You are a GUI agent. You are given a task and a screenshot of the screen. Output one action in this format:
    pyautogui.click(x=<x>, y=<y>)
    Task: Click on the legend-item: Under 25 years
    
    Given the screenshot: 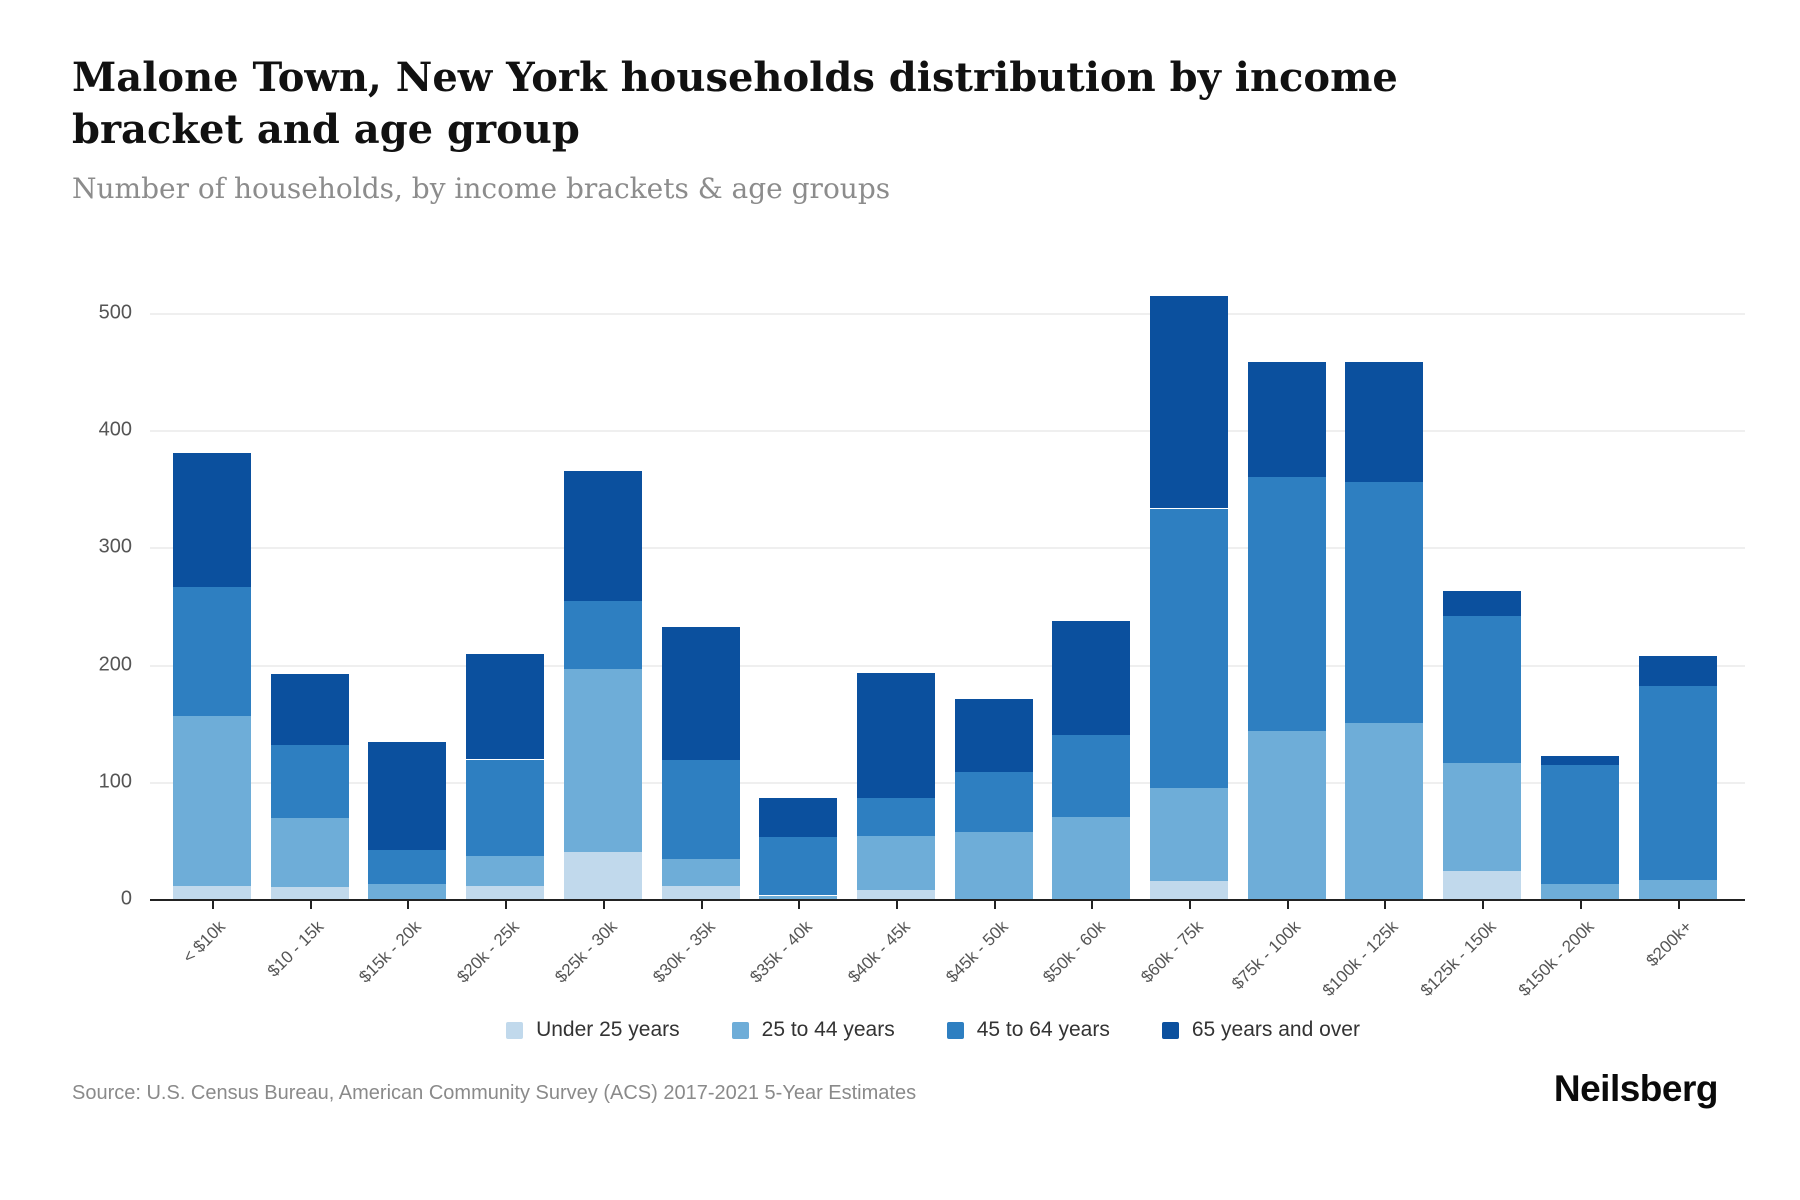 What is the action you would take?
    pyautogui.click(x=593, y=1030)
    